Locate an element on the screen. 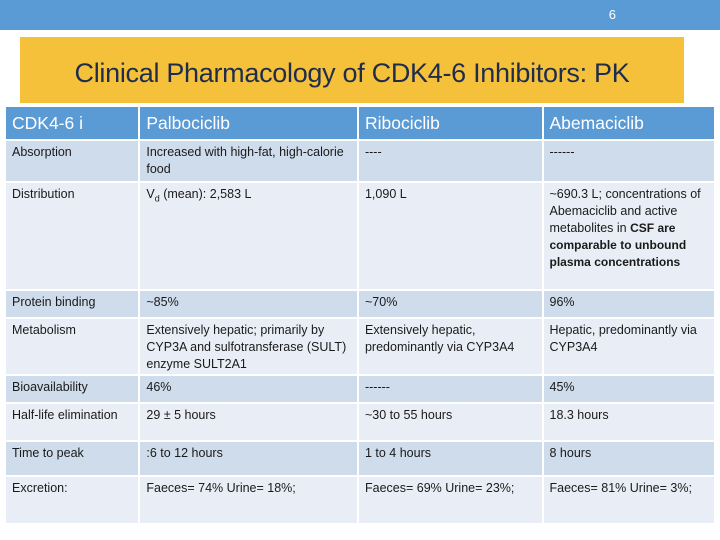 This screenshot has height=540, width=720. ribociclib-cell: Faeces= 69% Urine= 23%; is located at coordinates (450, 500).